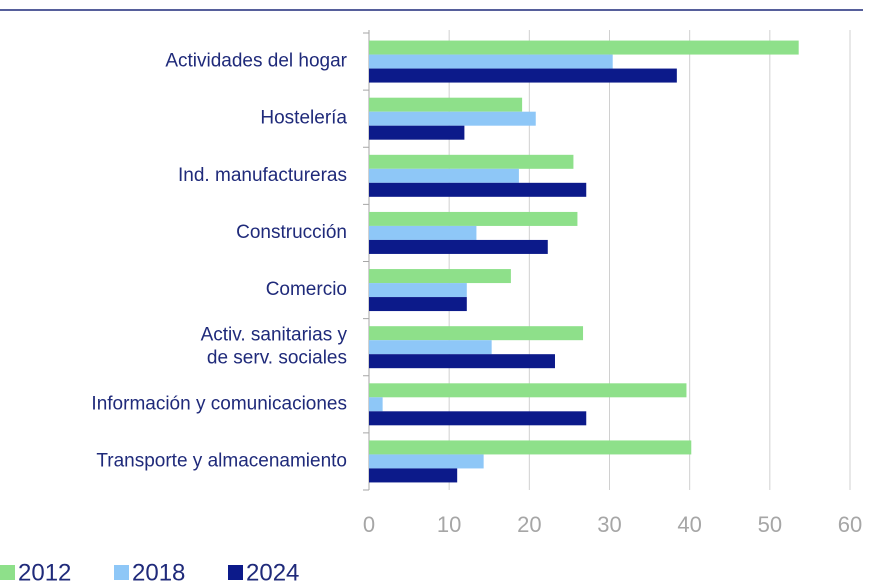 Image resolution: width=873 pixels, height=585 pixels. What do you see at coordinates (529, 524) in the screenshot?
I see `x-tick-label: 20` at bounding box center [529, 524].